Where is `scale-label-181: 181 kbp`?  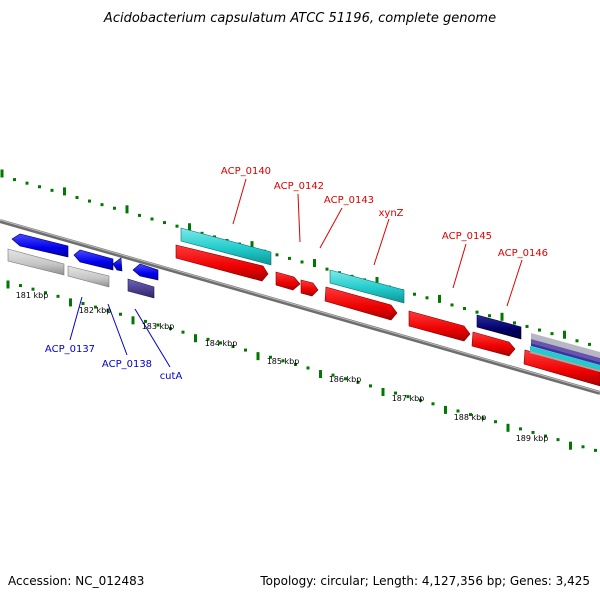
scale-label-181: 181 kbp is located at coordinates (32, 295).